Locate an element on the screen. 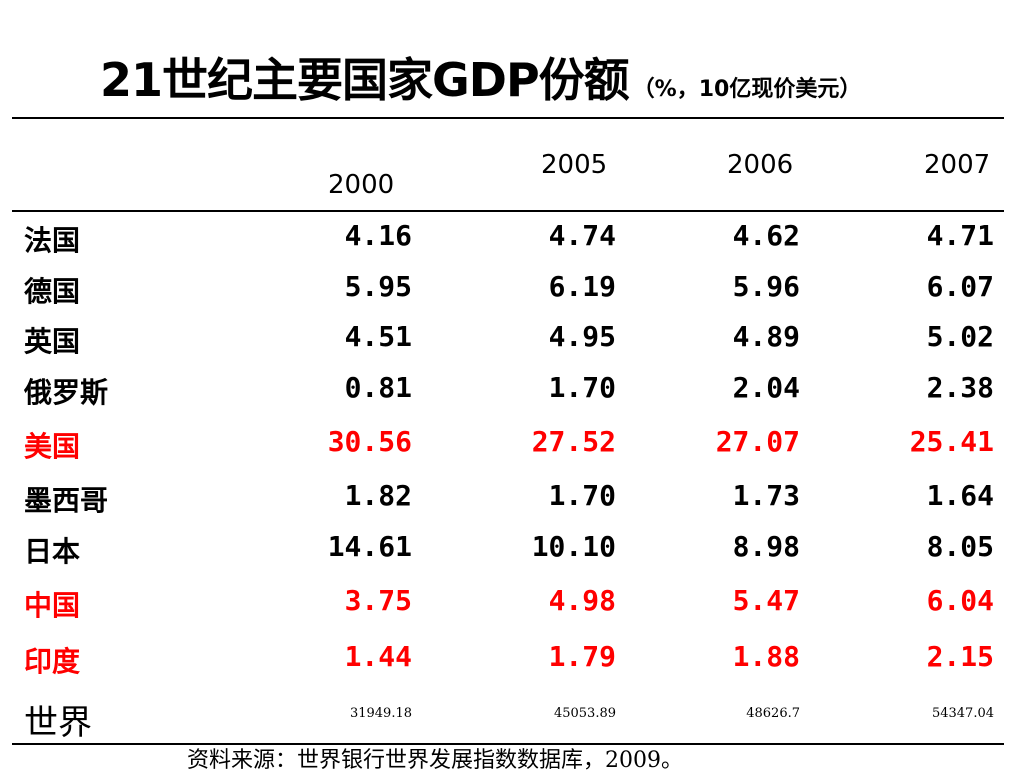 The width and height of the screenshot is (1024, 774). table-cell: 25.41 is located at coordinates (951, 441).